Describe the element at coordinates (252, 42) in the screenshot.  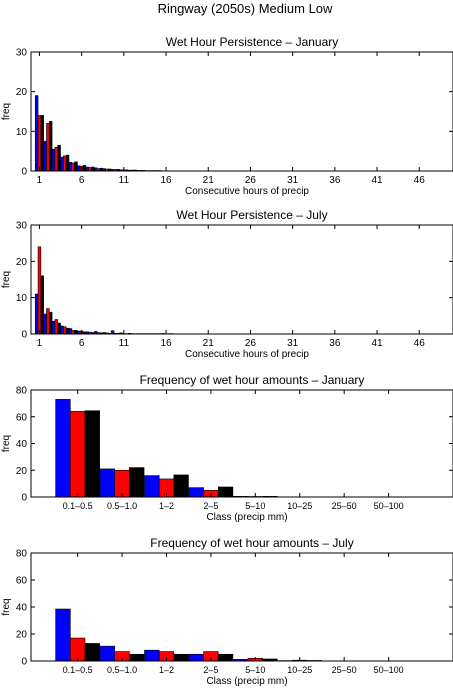
I see `chart-title: Wet Hour Persistence – January` at that location.